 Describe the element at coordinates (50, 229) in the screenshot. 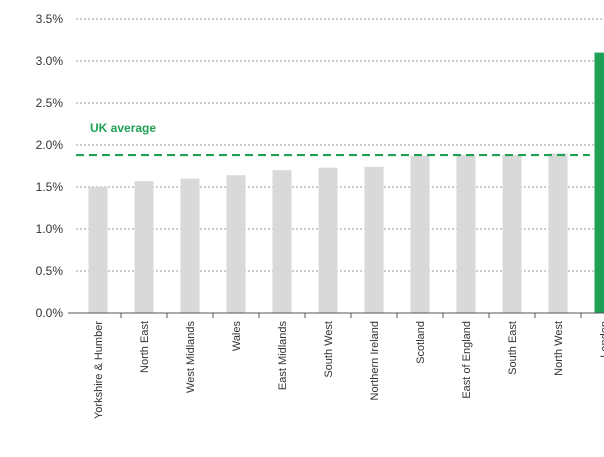

I see `y-tick-label: 1.0%` at that location.